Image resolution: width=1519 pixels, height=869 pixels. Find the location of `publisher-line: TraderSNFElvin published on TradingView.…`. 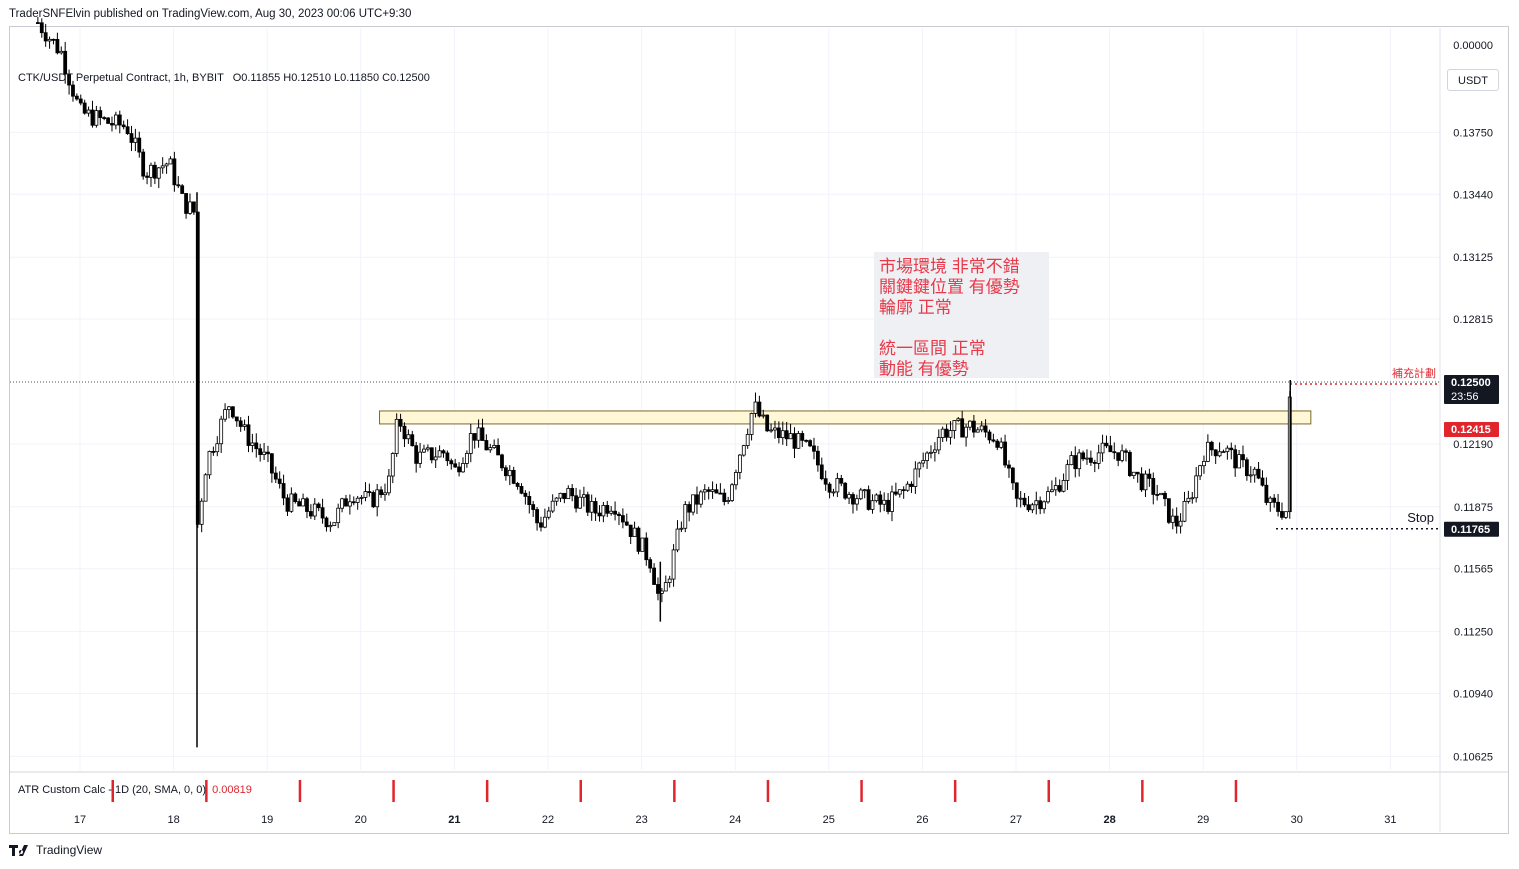

publisher-line: TraderSNFElvin published on TradingView.… is located at coordinates (210, 14).